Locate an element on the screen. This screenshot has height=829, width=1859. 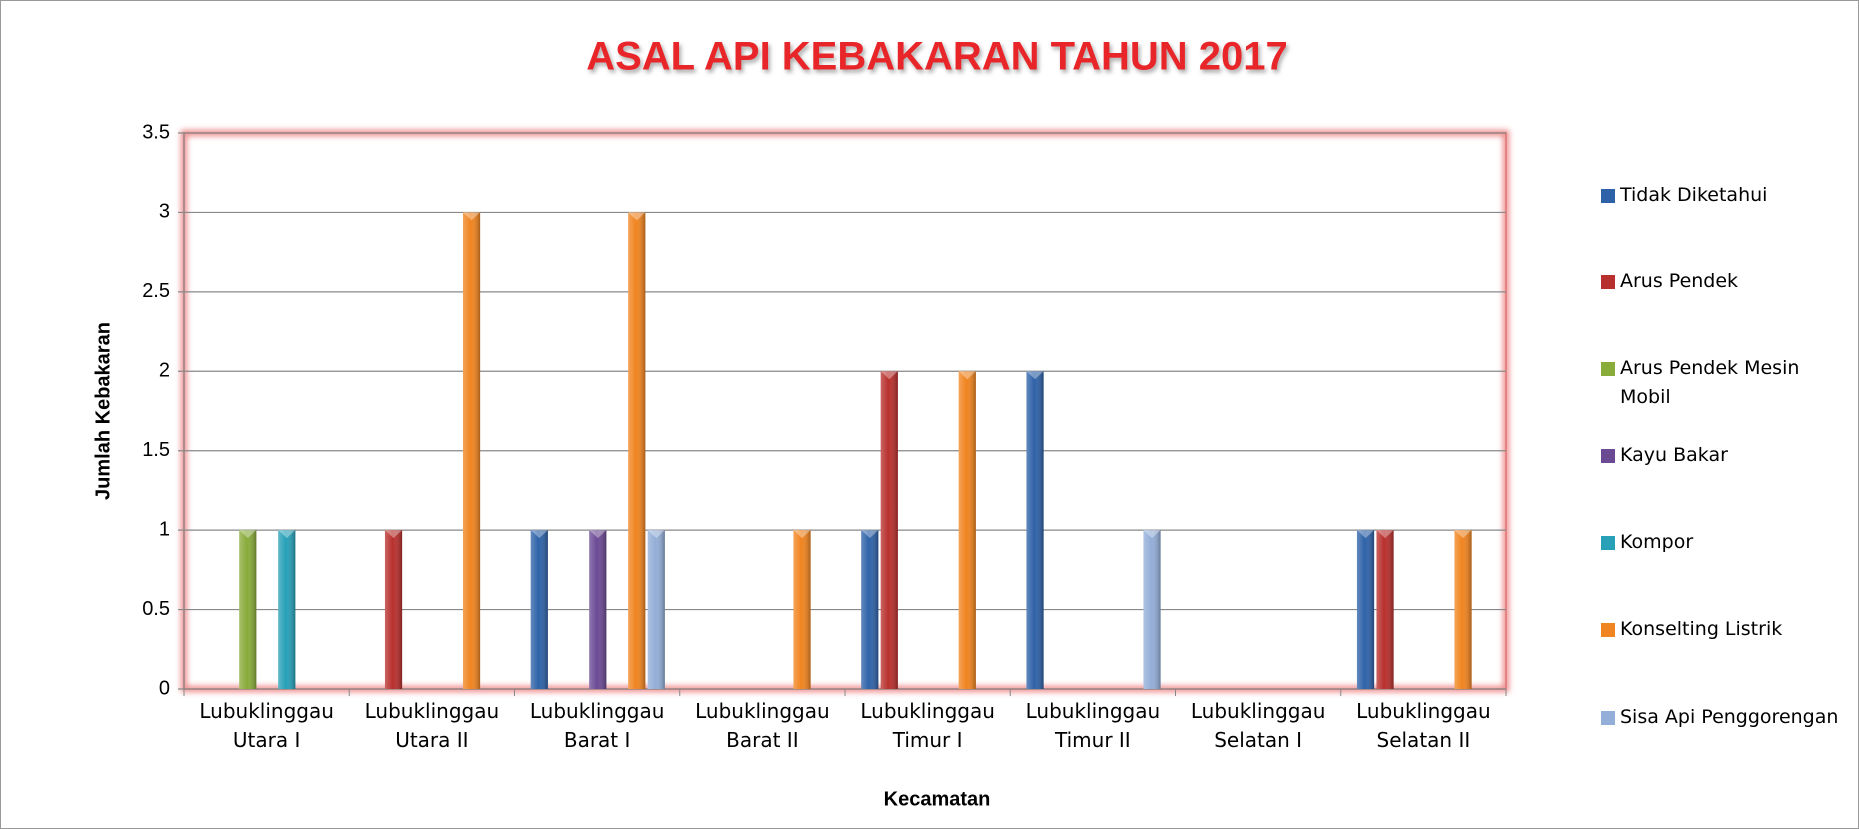
y-tick-label: 3.5 is located at coordinates (156, 132).